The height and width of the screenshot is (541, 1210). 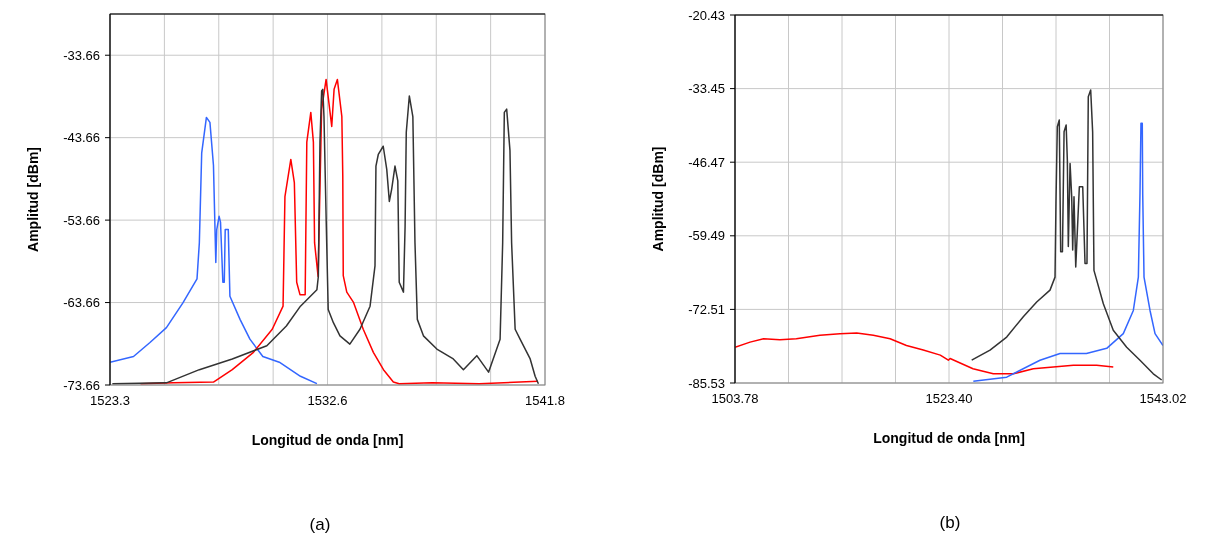 What do you see at coordinates (949, 398) in the screenshot?
I see `x-tick-label: 1523.40` at bounding box center [949, 398].